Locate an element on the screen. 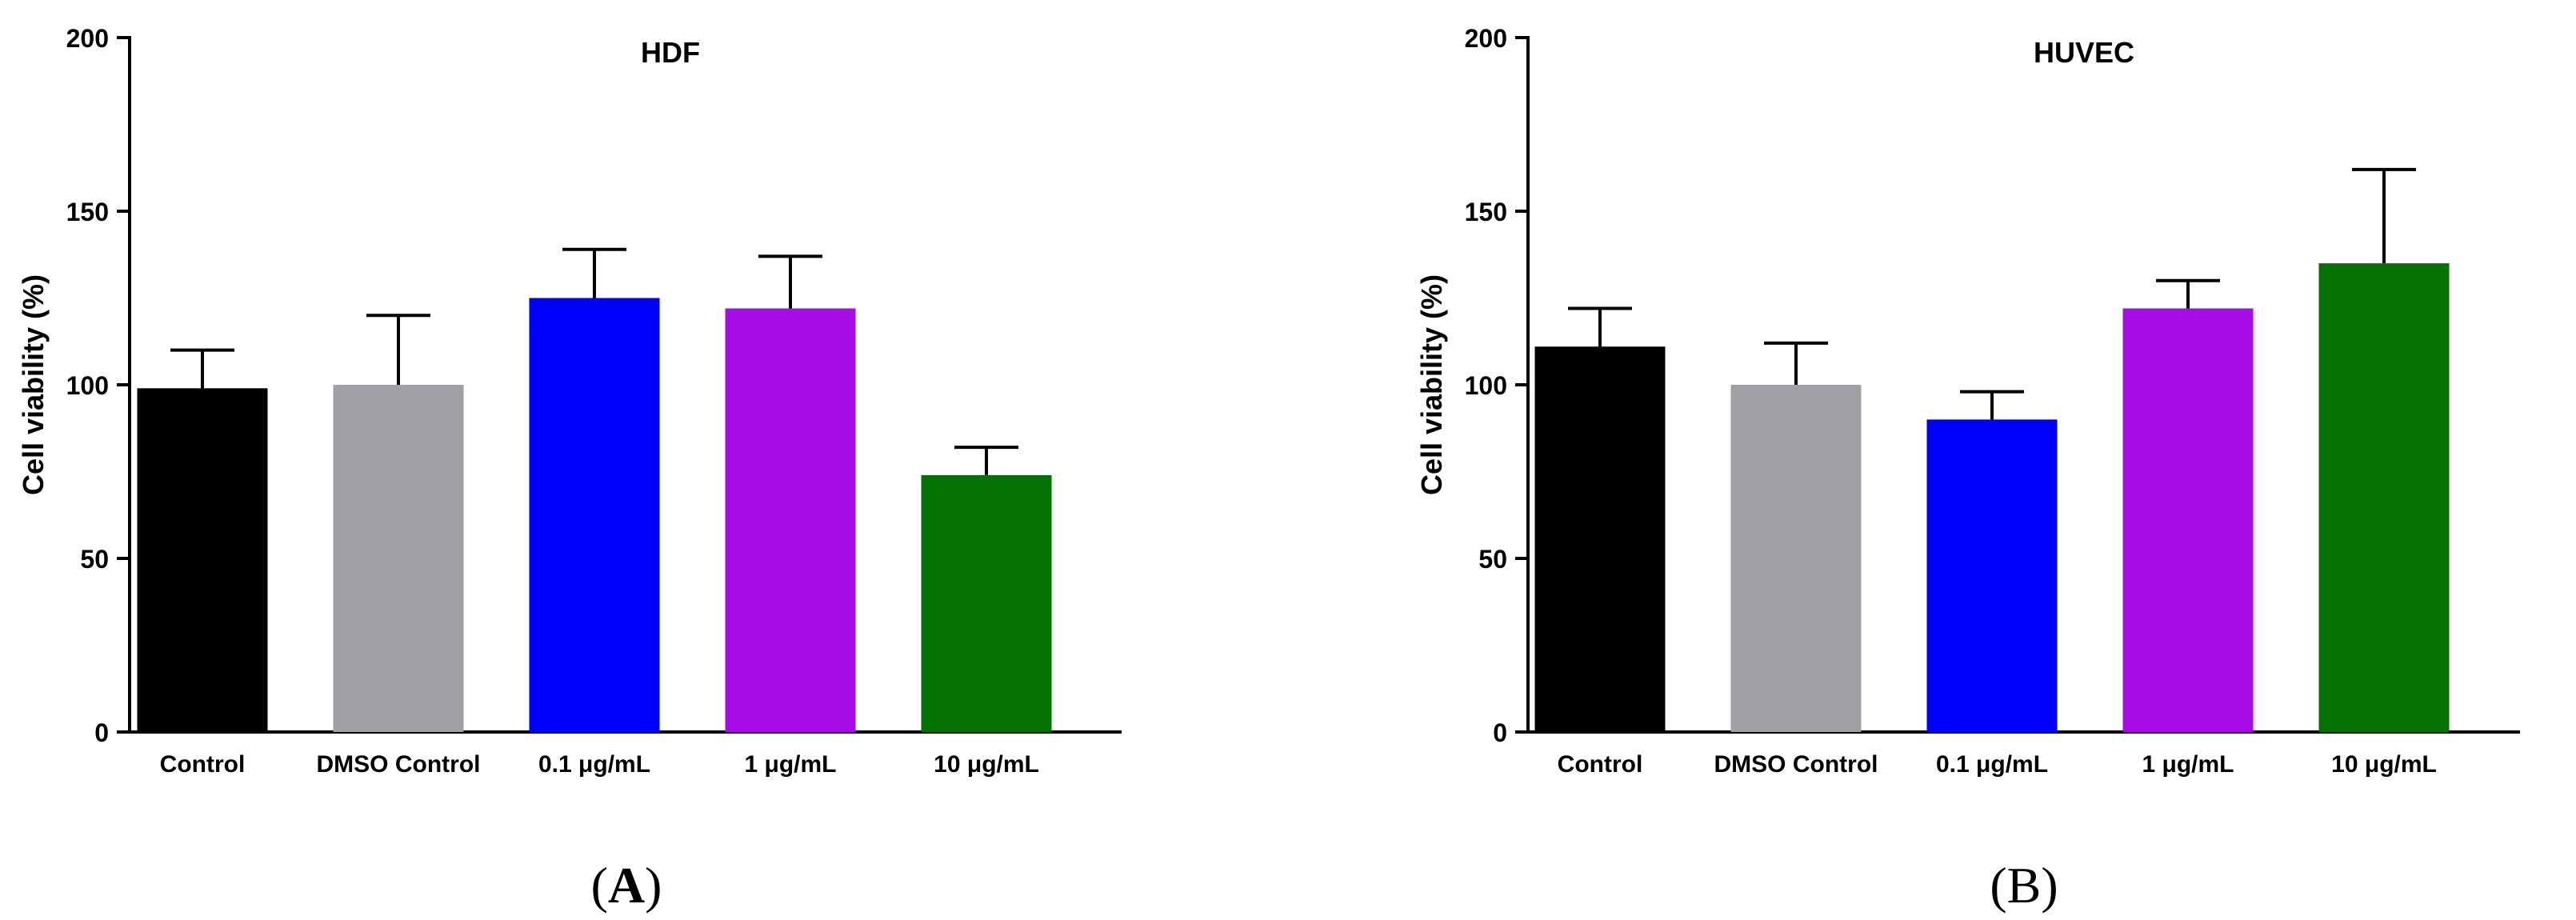 This screenshot has height=920, width=2576. panel-label: (B) is located at coordinates (2024, 885).